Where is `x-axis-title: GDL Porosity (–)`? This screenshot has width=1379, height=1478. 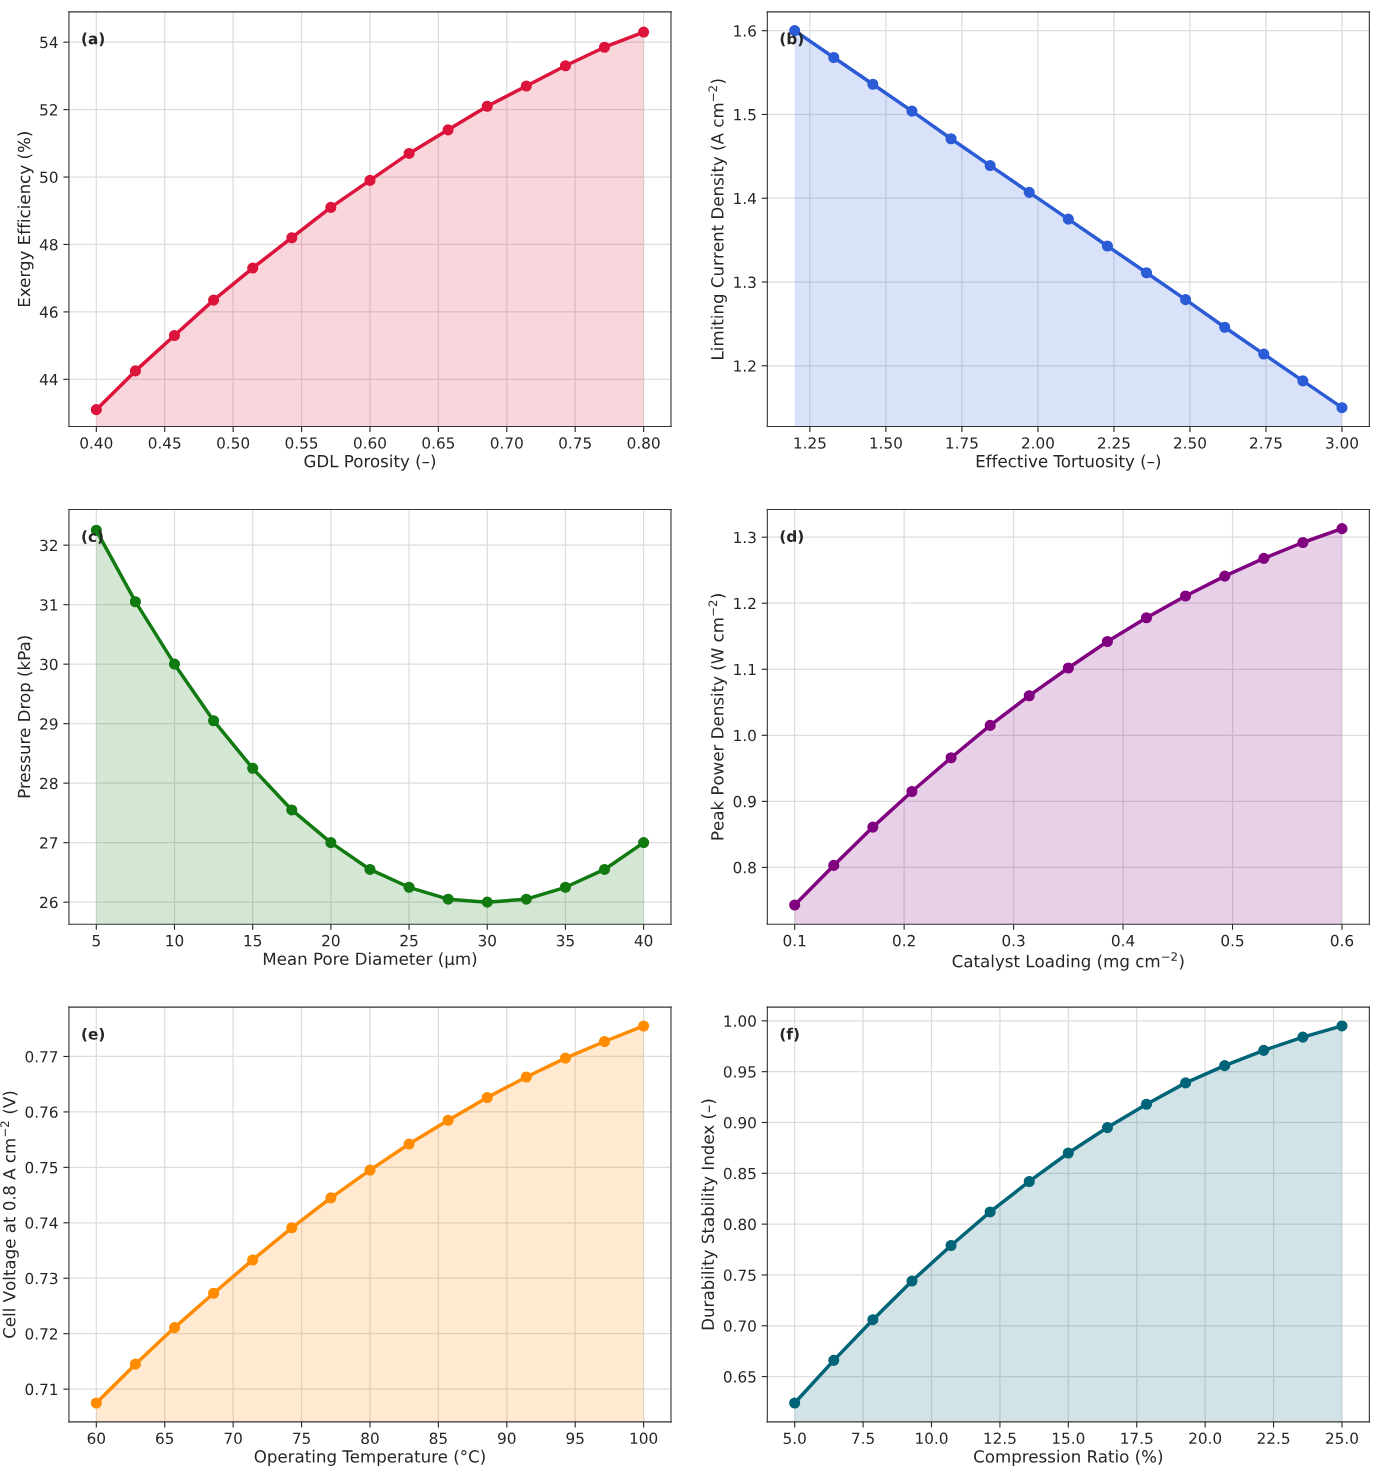
x-axis-title: GDL Porosity (–) is located at coordinates (370, 462).